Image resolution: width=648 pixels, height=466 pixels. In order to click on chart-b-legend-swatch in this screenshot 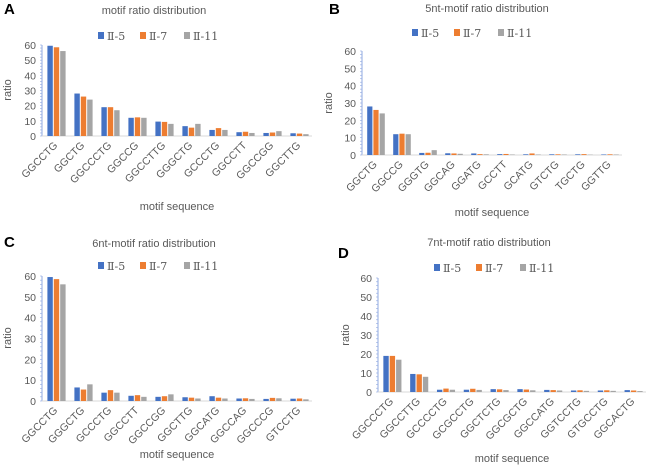, I will do `click(501, 32)`.